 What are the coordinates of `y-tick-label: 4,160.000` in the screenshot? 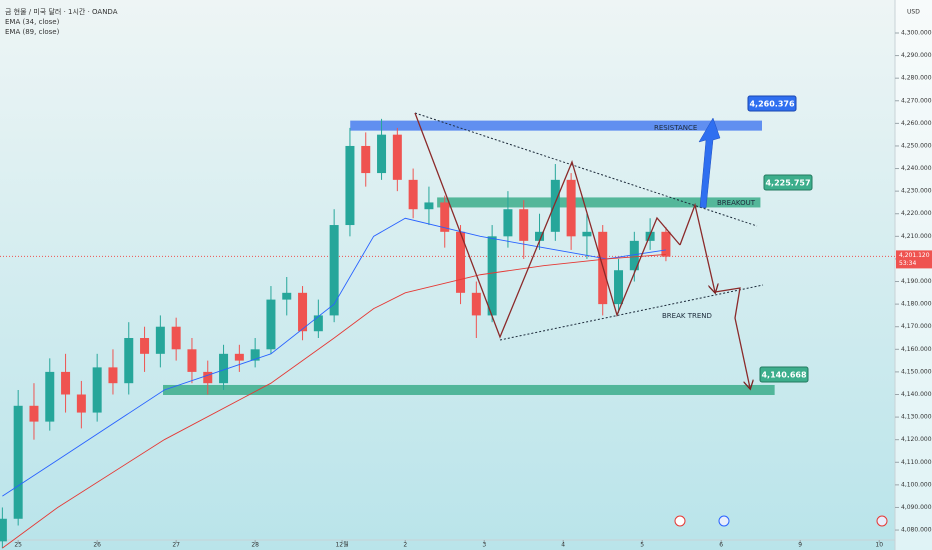 It's located at (916, 349).